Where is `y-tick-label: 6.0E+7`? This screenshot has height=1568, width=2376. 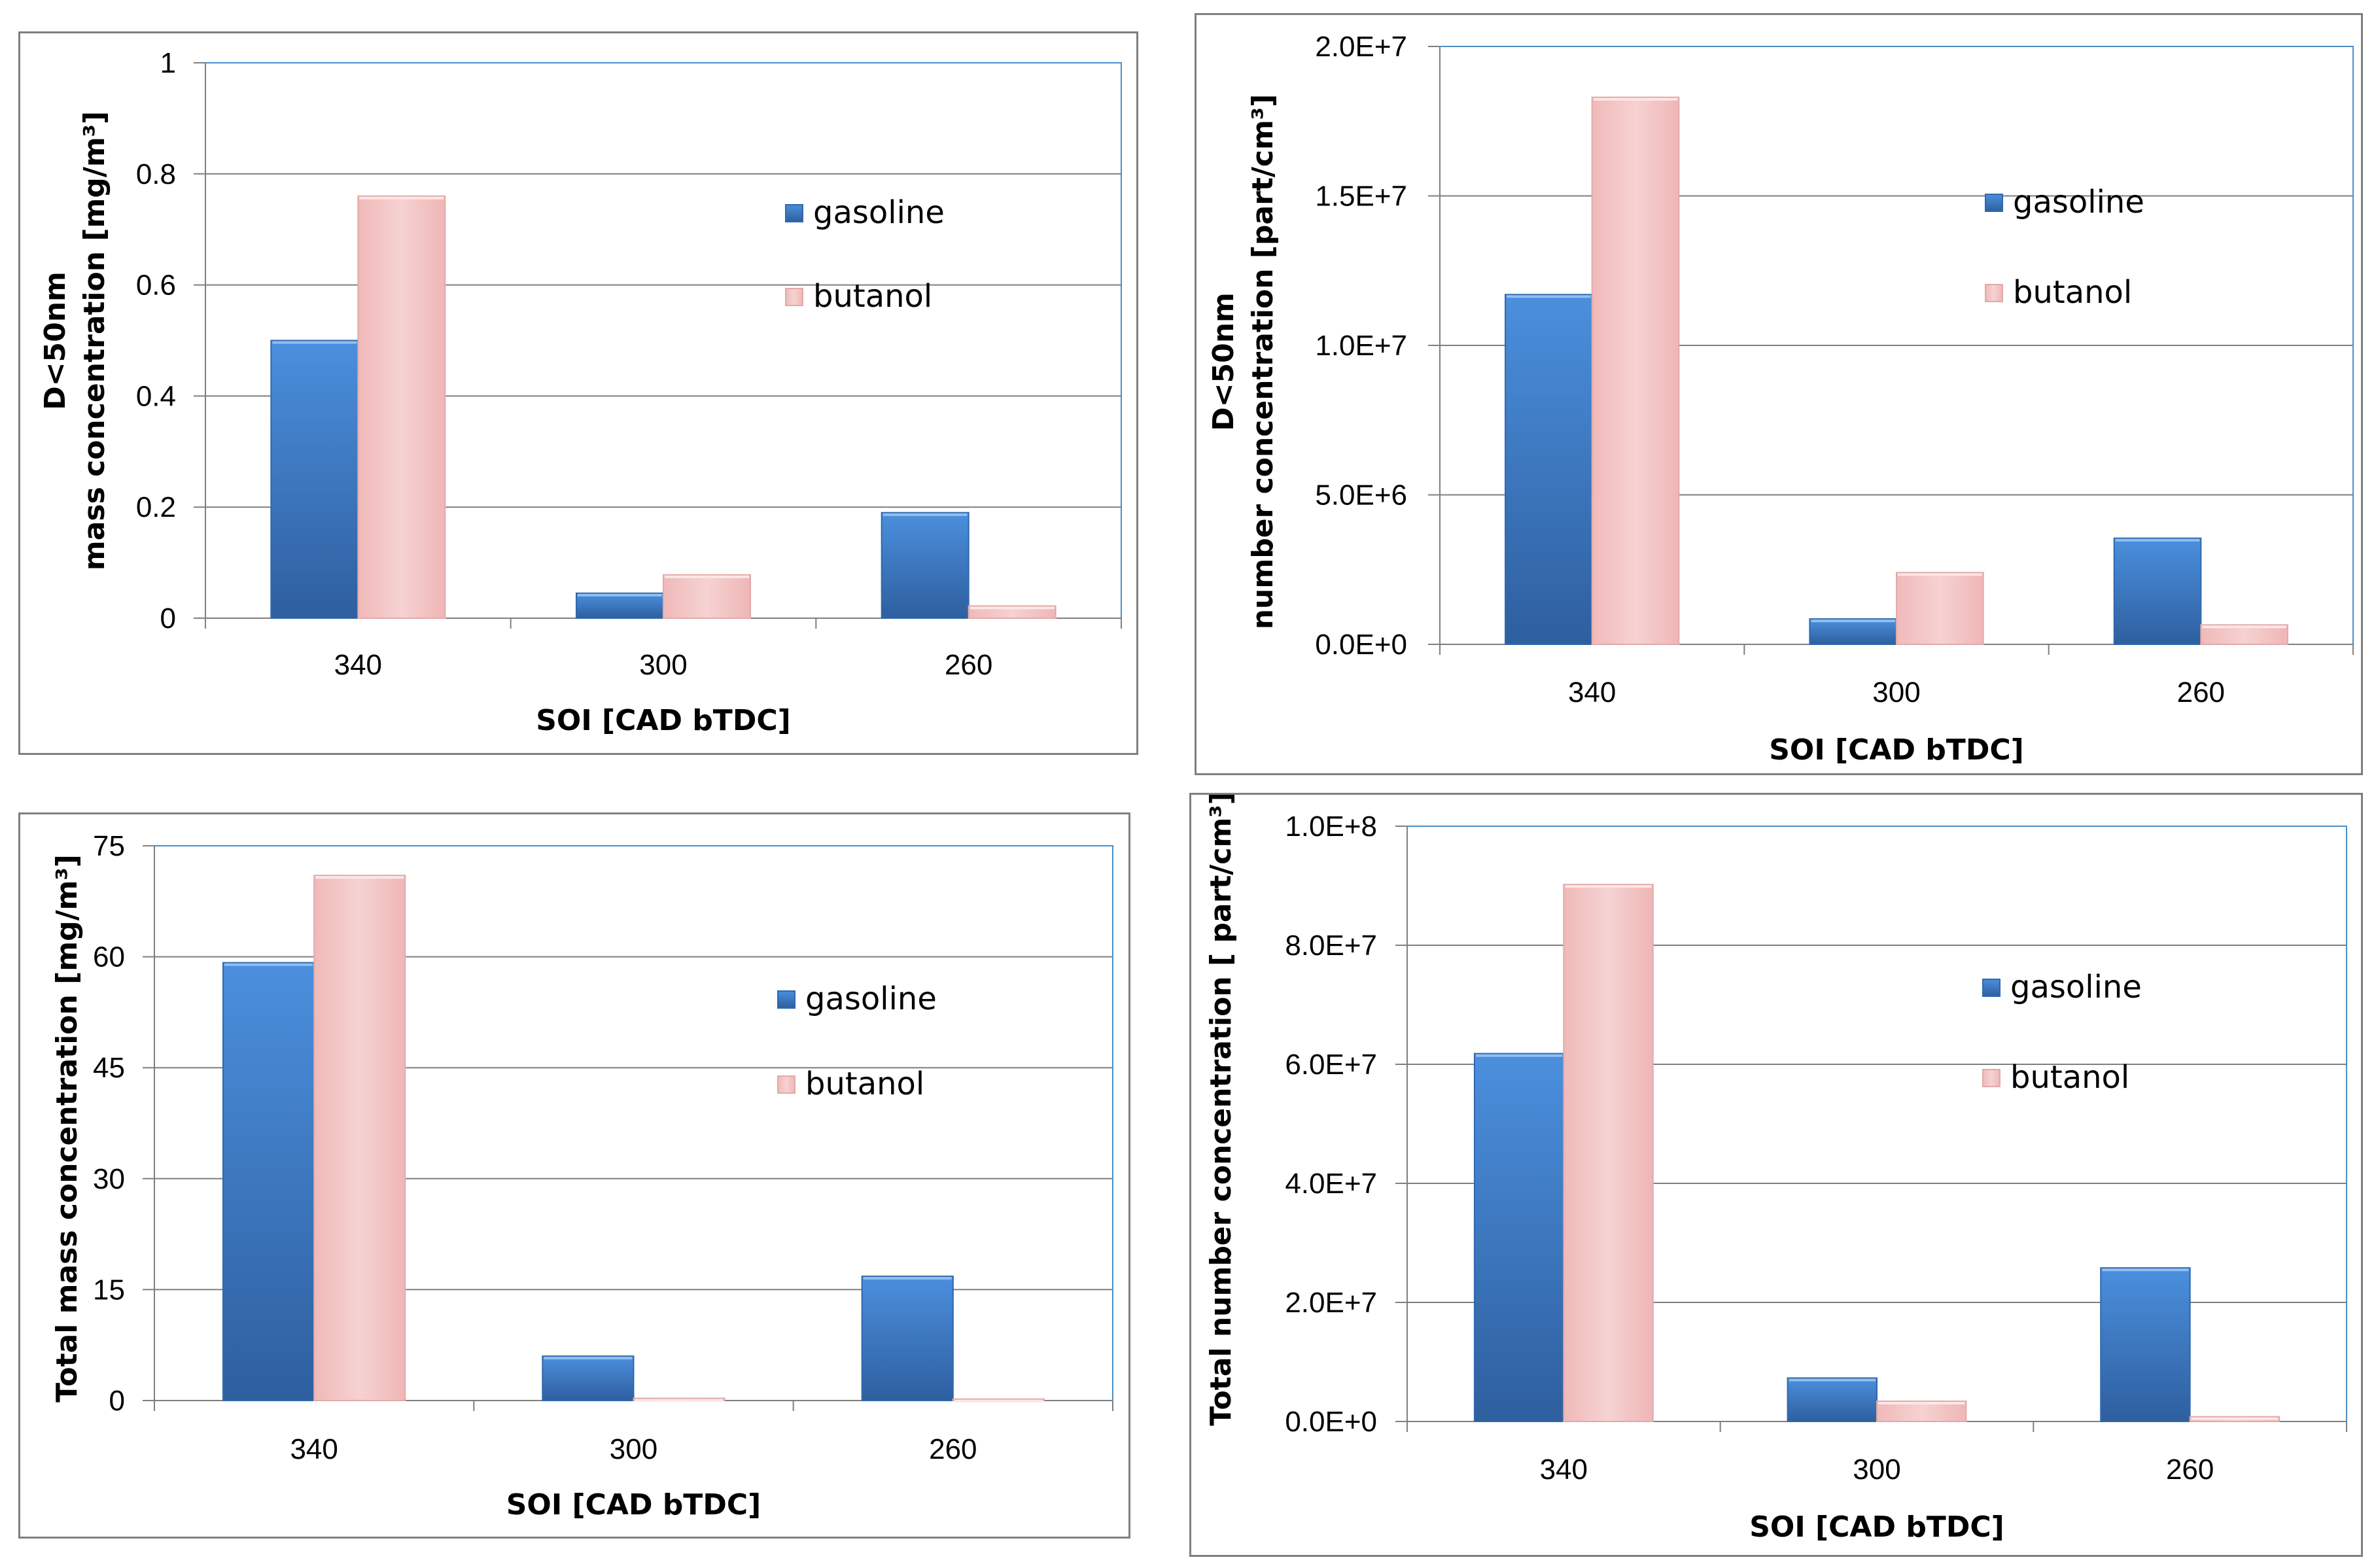
y-tick-label: 6.0E+7 is located at coordinates (1331, 1065).